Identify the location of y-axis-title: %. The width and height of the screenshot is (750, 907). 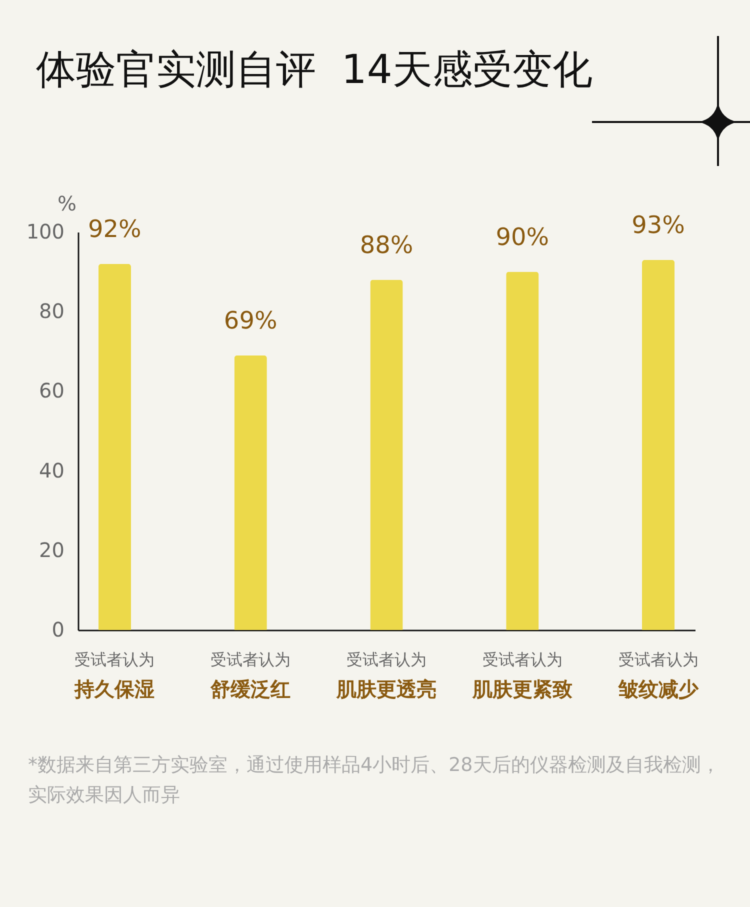
(66, 204).